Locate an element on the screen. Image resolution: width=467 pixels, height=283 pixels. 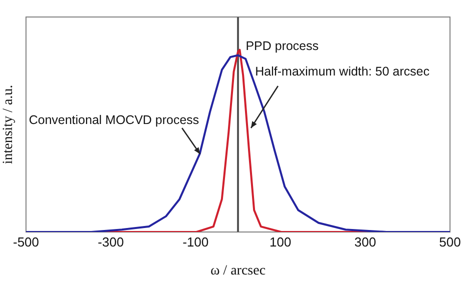
annotation: Half-maximum width: 50 arcsec is located at coordinates (342, 71).